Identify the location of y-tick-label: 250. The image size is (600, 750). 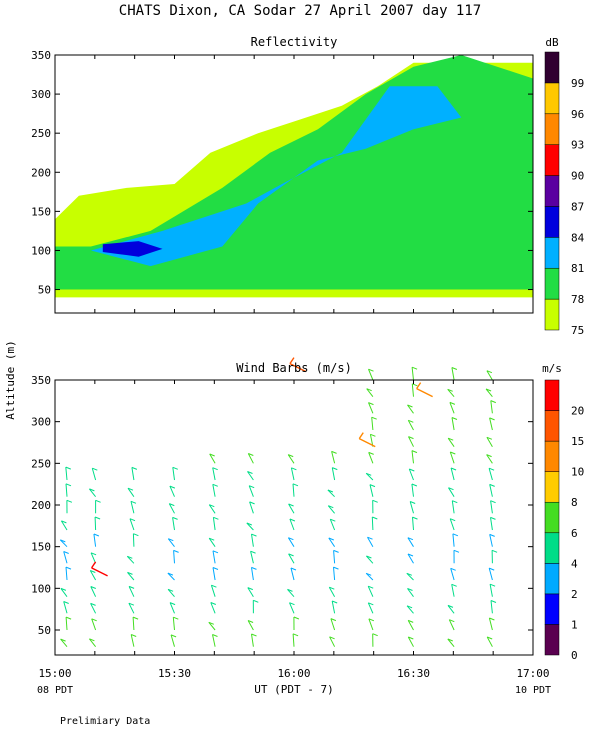
(41, 133).